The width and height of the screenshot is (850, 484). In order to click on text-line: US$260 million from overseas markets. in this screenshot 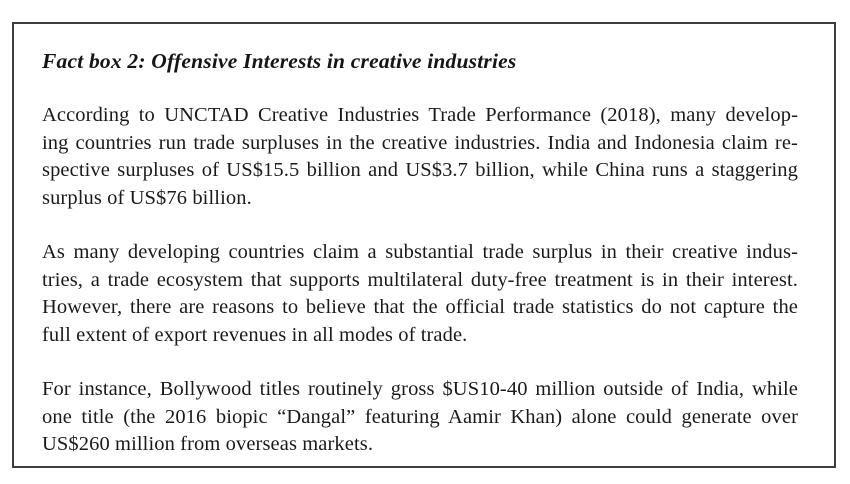, I will do `click(208, 444)`.